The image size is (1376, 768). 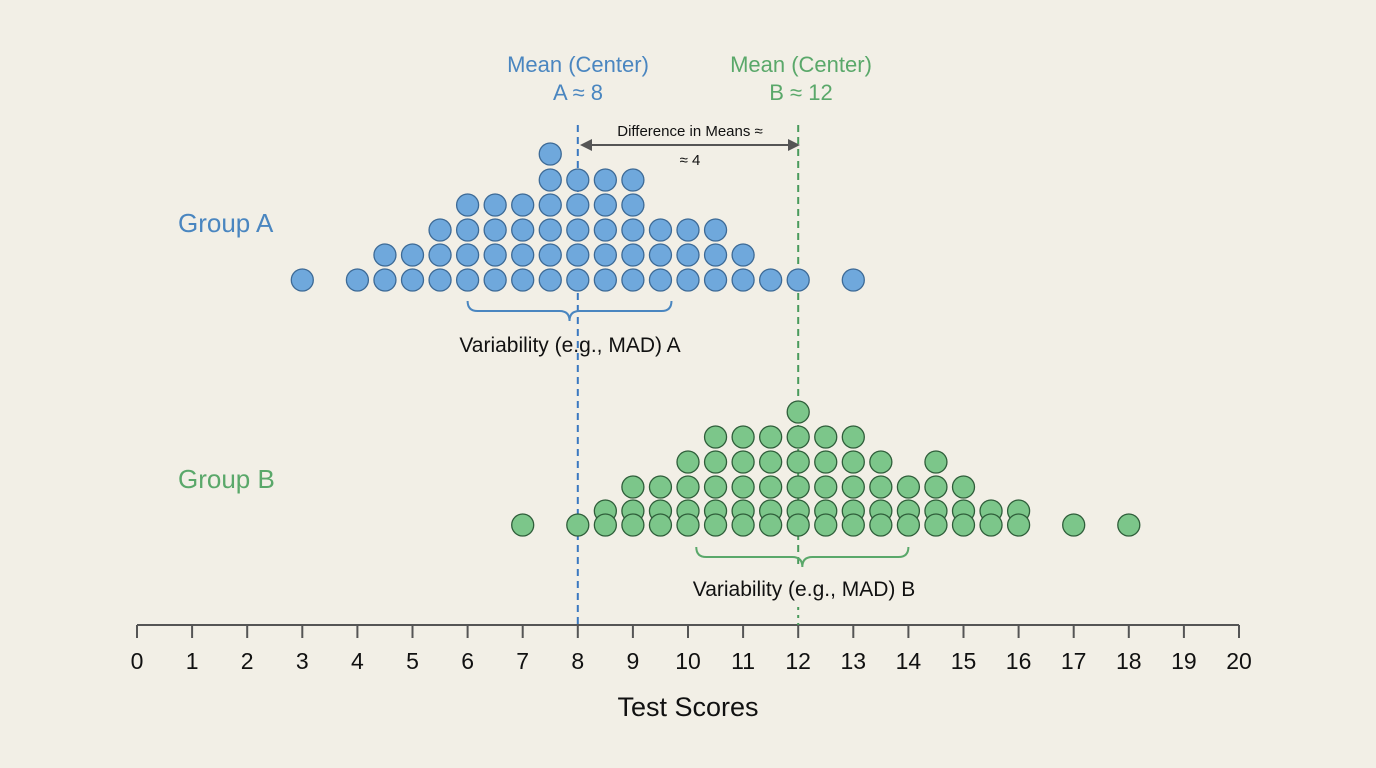 What do you see at coordinates (800, 92) in the screenshot?
I see `mean-label-b-line2: B ≈ 12` at bounding box center [800, 92].